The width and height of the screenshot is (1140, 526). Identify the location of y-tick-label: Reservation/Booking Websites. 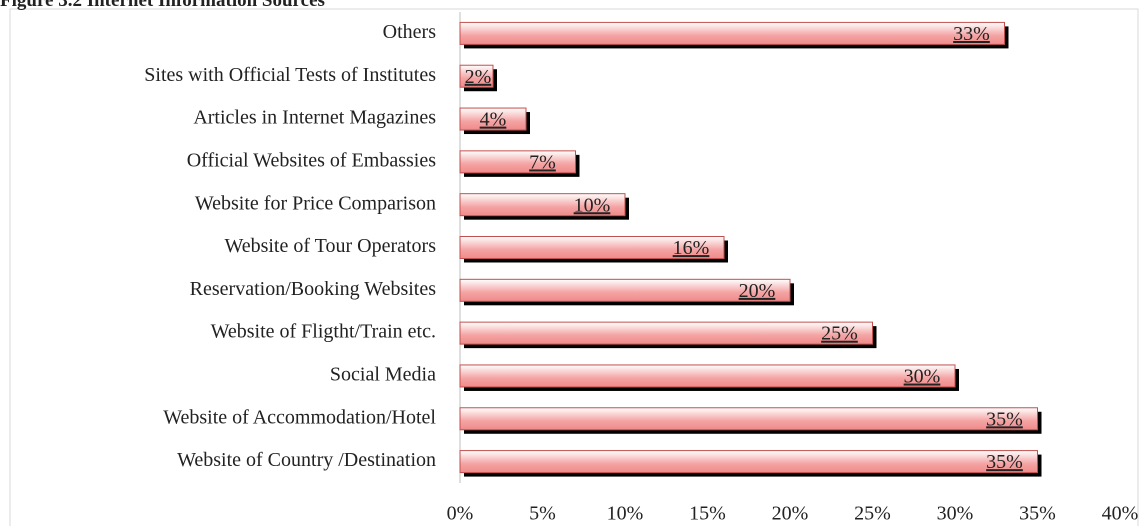
(313, 289).